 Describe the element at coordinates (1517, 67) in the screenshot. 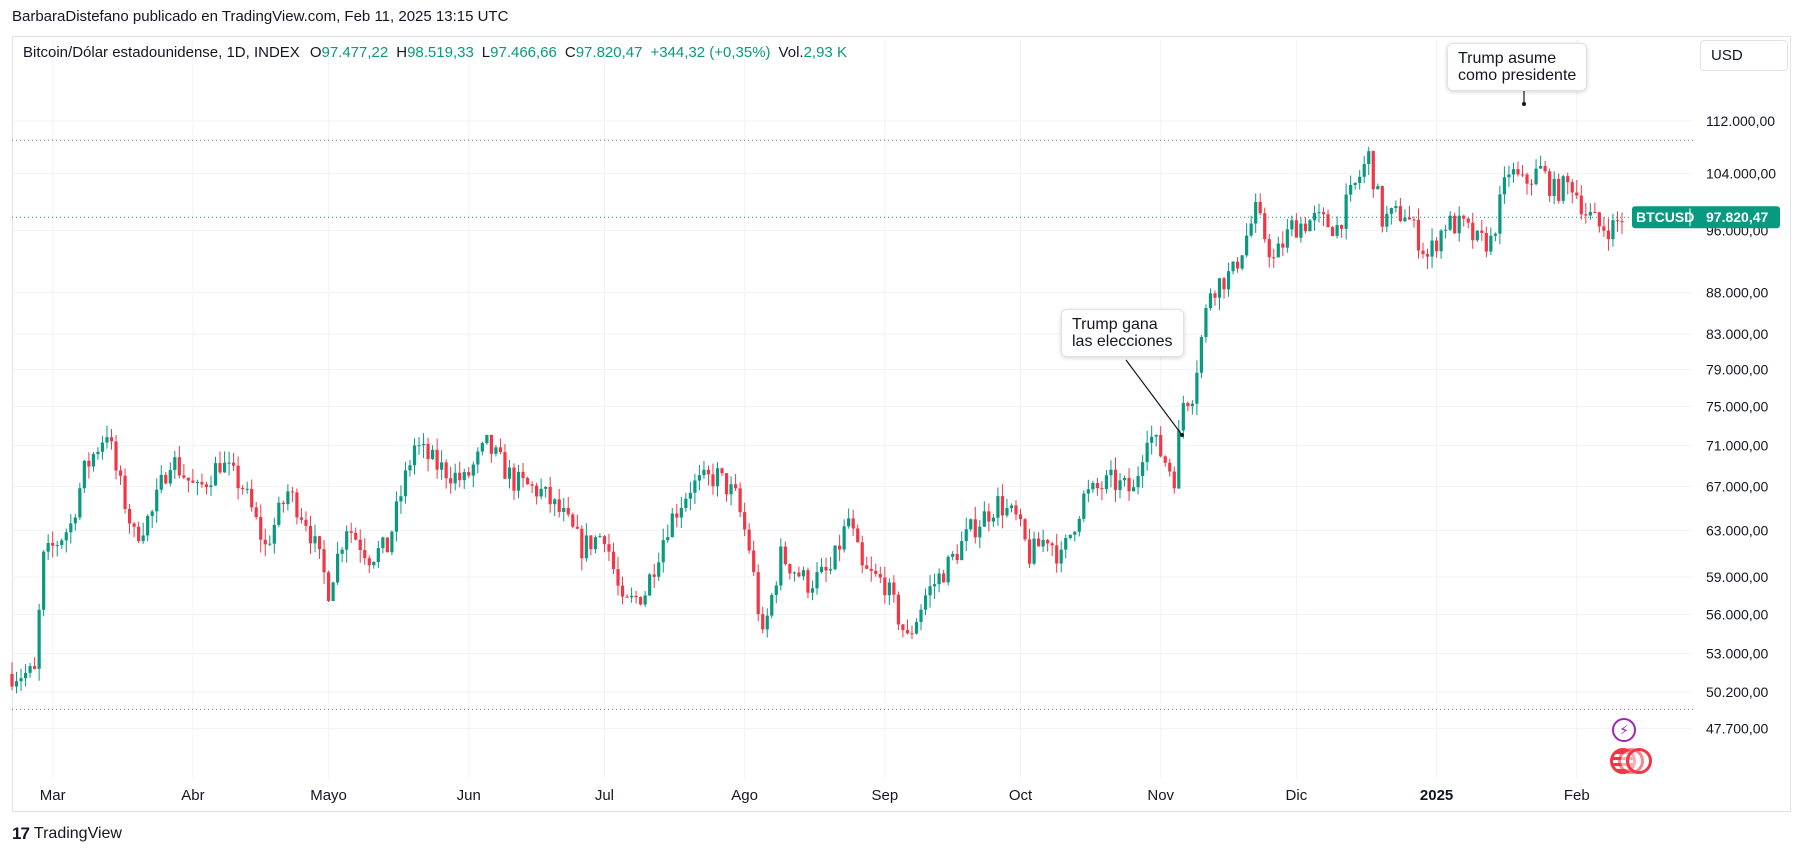

I see `annotation-inauguration: Trump asume como presidente` at that location.